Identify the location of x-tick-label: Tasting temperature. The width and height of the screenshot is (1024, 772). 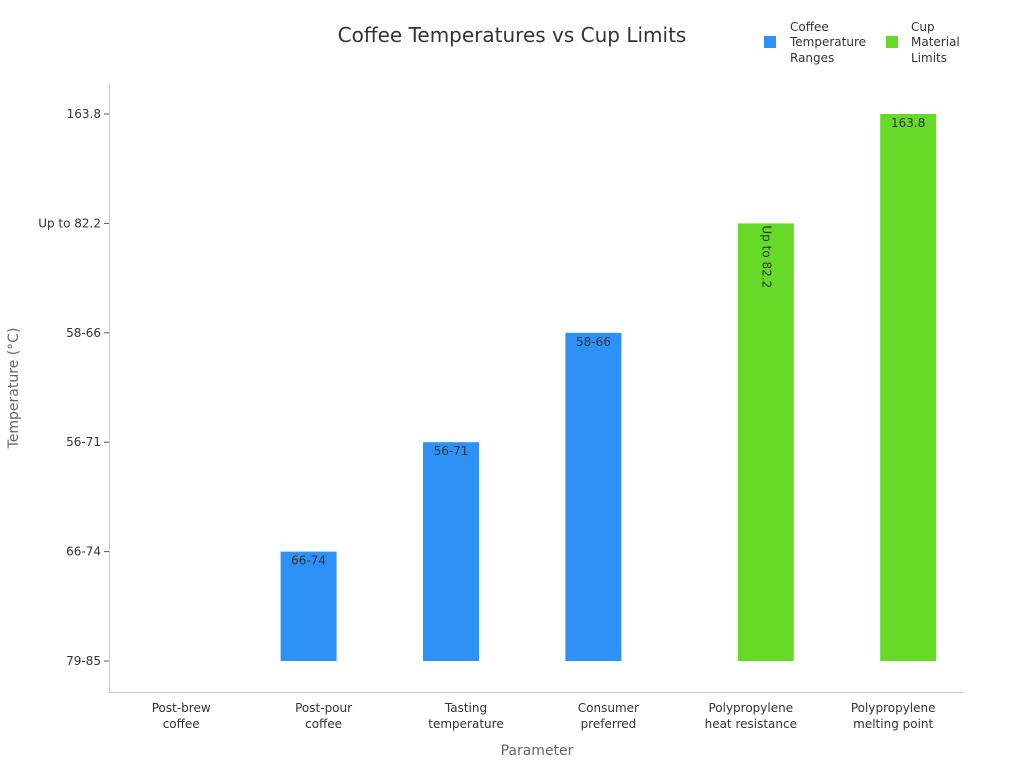
(465, 716).